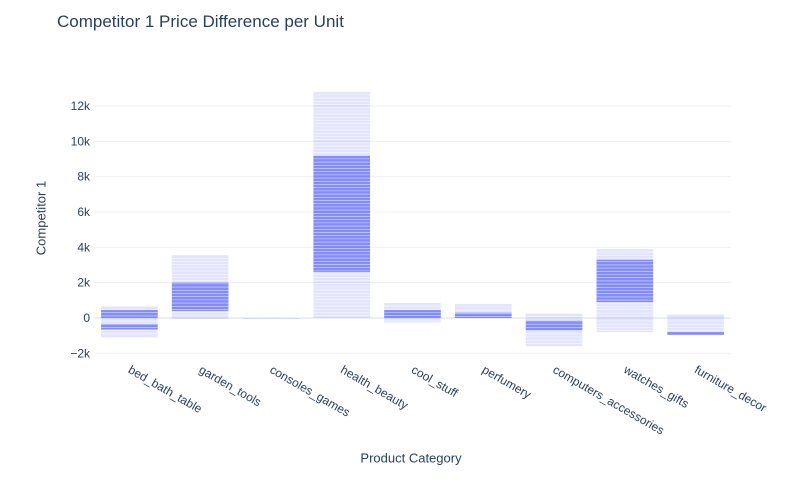 This screenshot has height=491, width=788. I want to click on chart-title: Competitor 1 Price Difference per Unit, so click(200, 21).